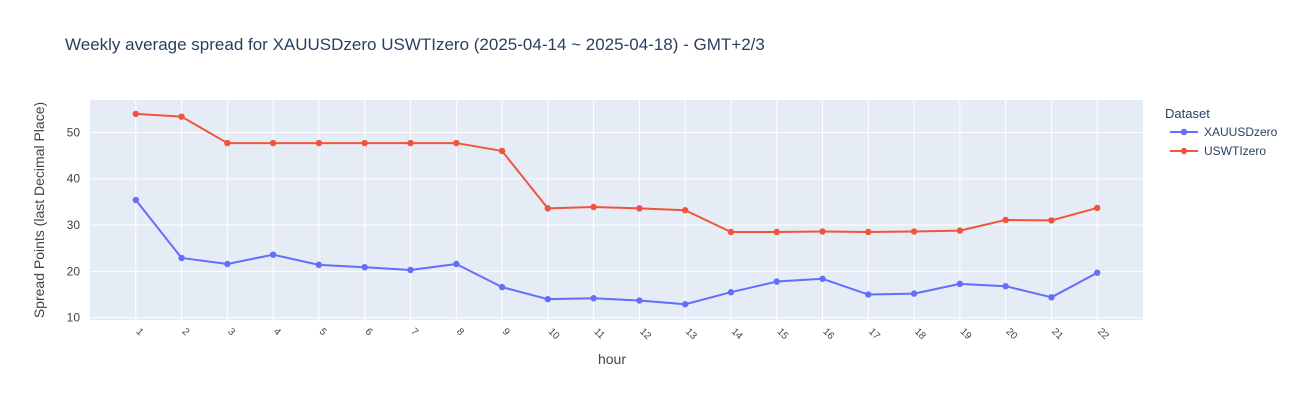 Image resolution: width=1300 pixels, height=405 pixels. What do you see at coordinates (1012, 334) in the screenshot?
I see `x-tick-label: 20` at bounding box center [1012, 334].